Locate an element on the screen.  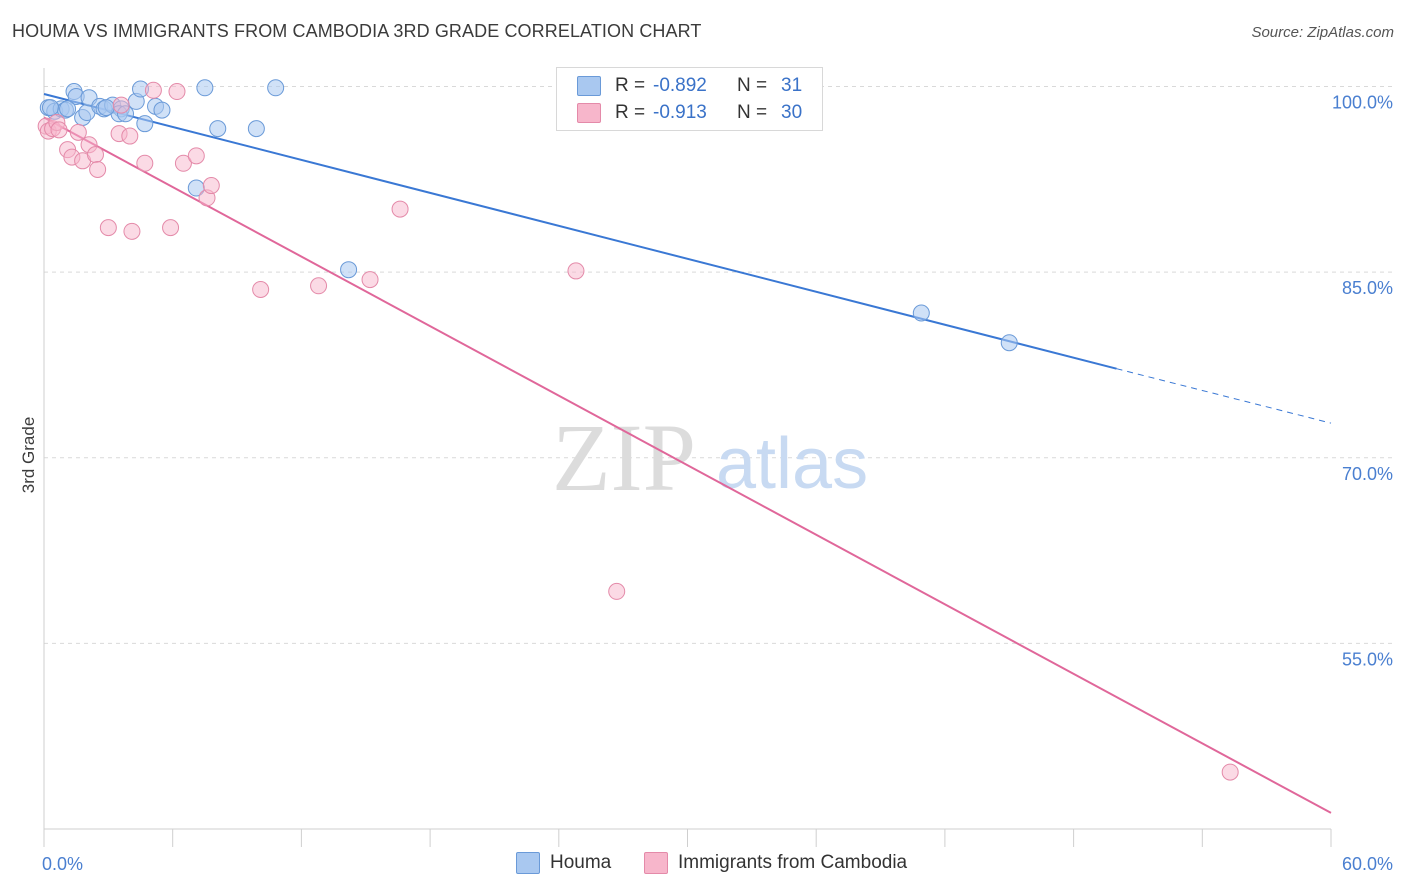
y-tick-label: 85.0% is located at coordinates (1367, 288).